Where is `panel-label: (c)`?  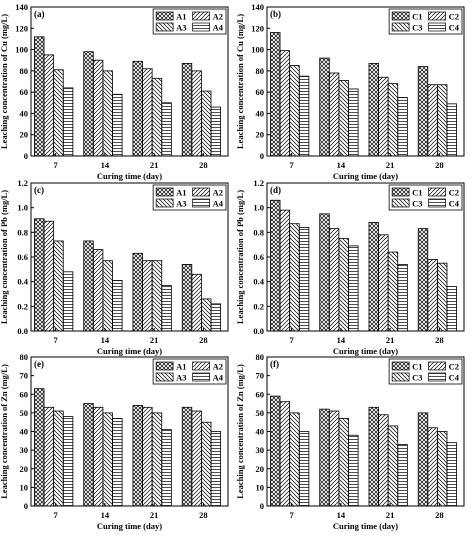 panel-label: (c) is located at coordinates (39, 190).